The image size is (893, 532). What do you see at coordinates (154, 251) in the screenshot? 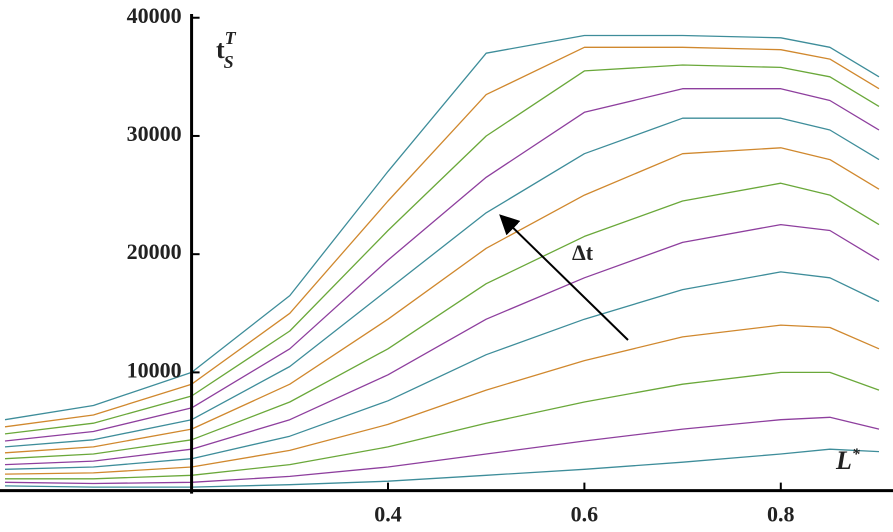
I see `y-tick-label: 20000` at bounding box center [154, 251].